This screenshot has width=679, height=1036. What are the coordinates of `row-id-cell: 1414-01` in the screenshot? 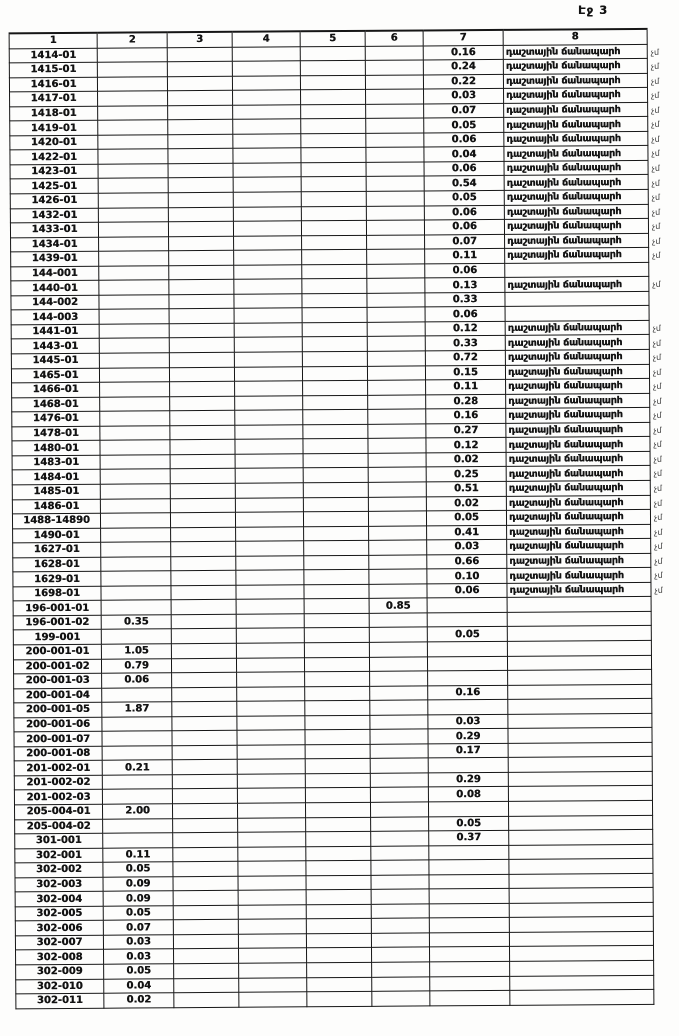 It's located at (53, 55).